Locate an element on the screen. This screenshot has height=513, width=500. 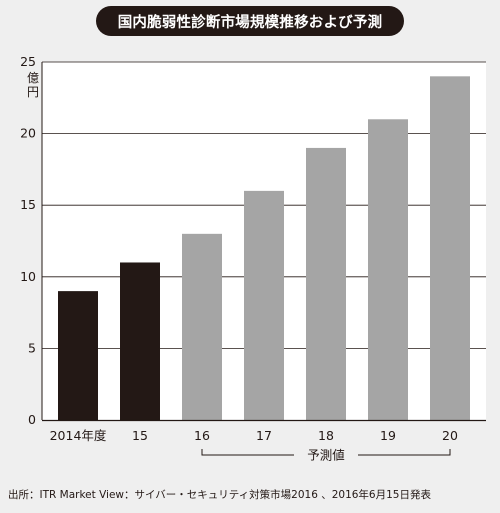
y-tick-labels: 0 5 10 15 20 25 is located at coordinates (28, 240).